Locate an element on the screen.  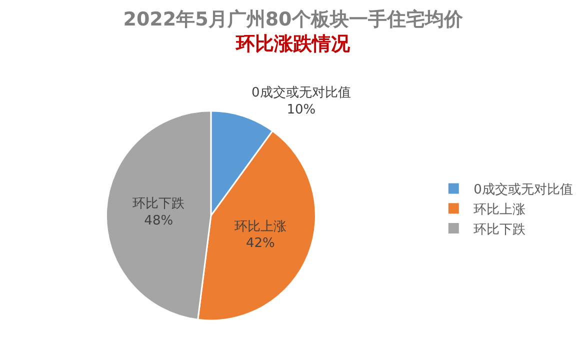
chart-title: 2022年5月广州80个板块一手住宅均价 is located at coordinates (293, 19).